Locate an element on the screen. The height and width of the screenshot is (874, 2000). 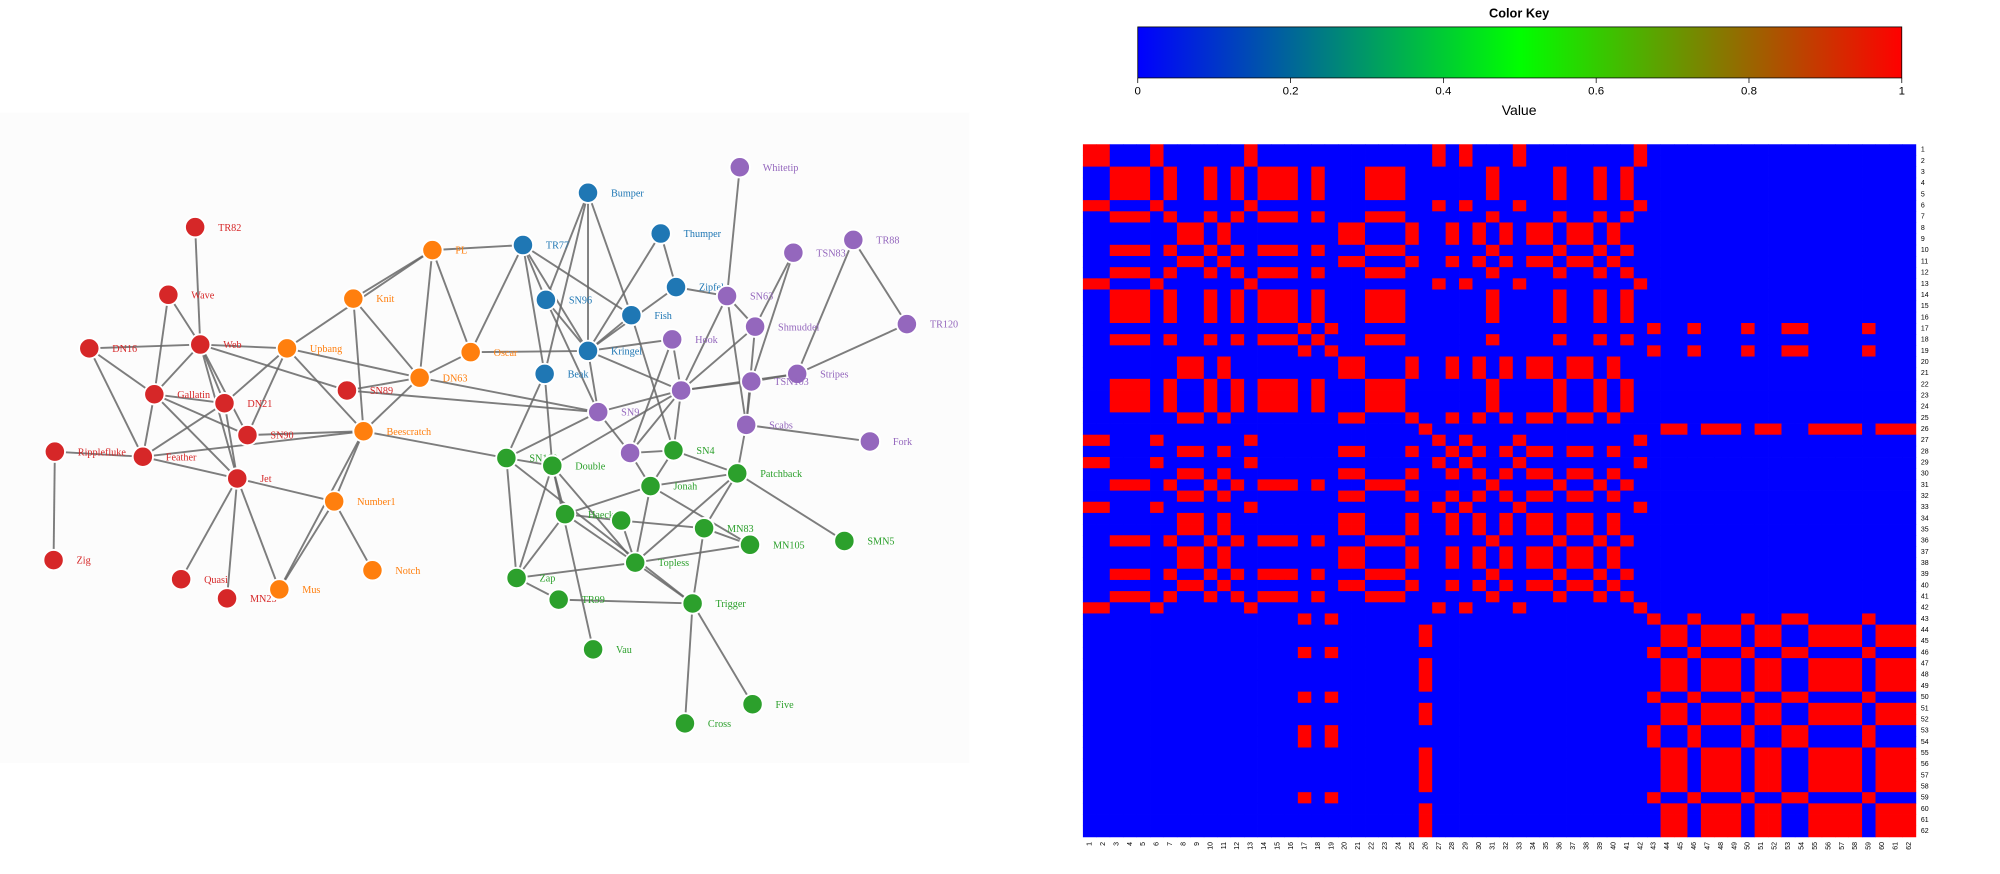
col-label: 16 is located at coordinates (1291, 846).